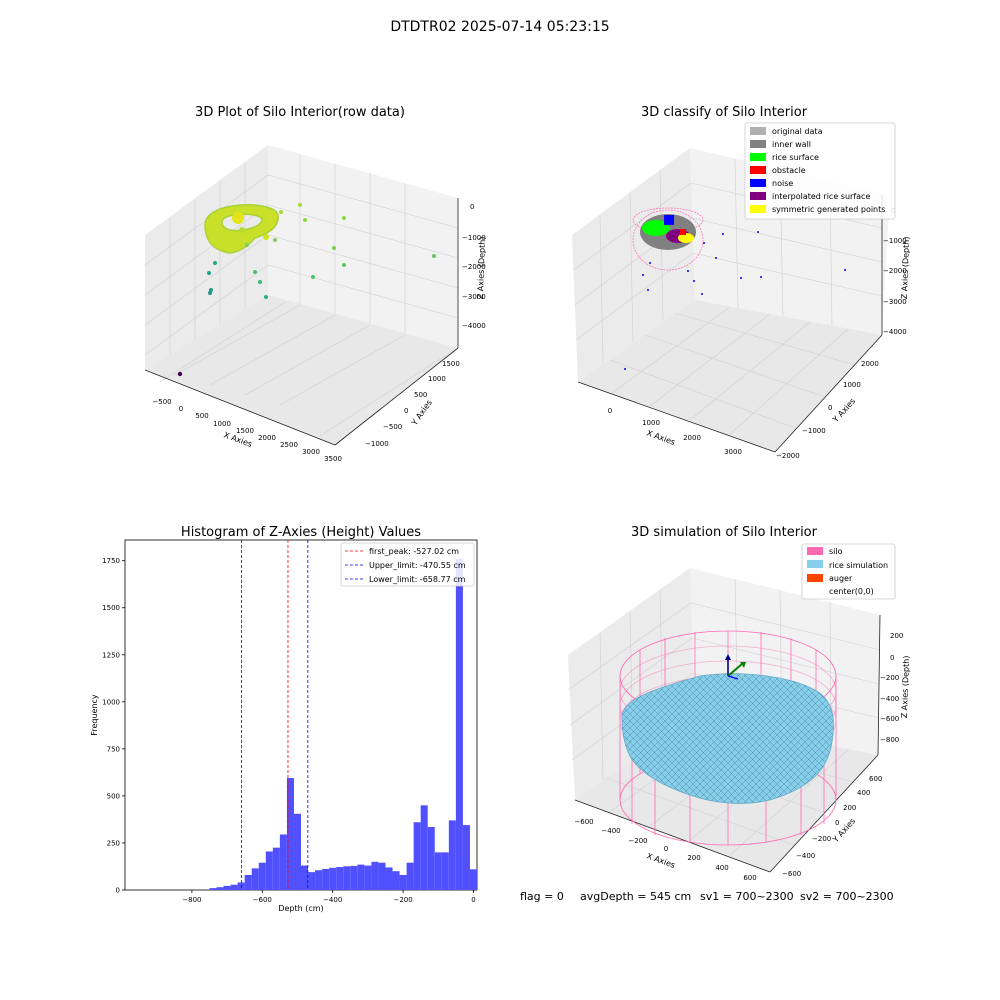 This screenshot has height=1000, width=1000. What do you see at coordinates (895, 271) in the screenshot?
I see `classify-z-tick: −2000` at bounding box center [895, 271].